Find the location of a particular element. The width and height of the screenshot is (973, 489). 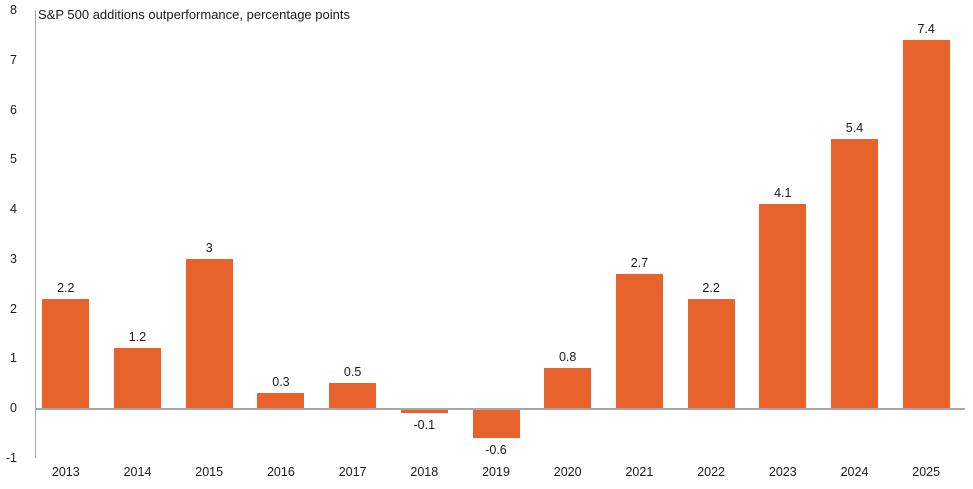

bar-value-label: 0.8 is located at coordinates (567, 357).